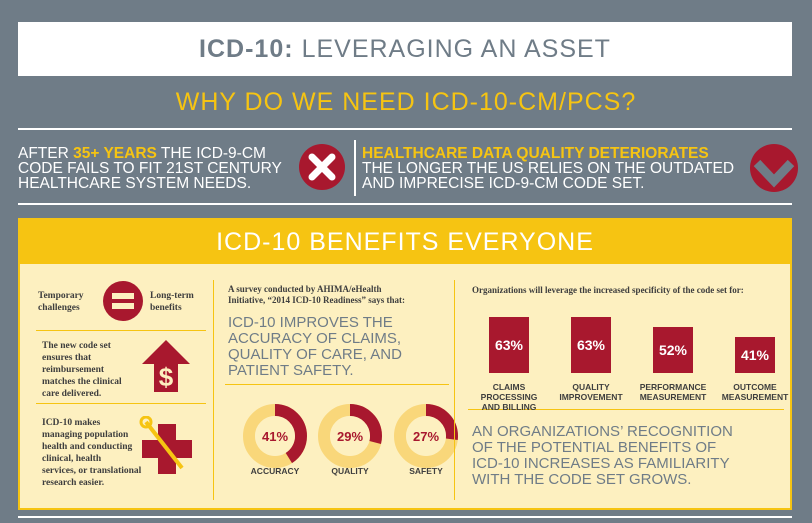 The height and width of the screenshot is (523, 812). I want to click on donut-label-1: QUALITY, so click(350, 471).